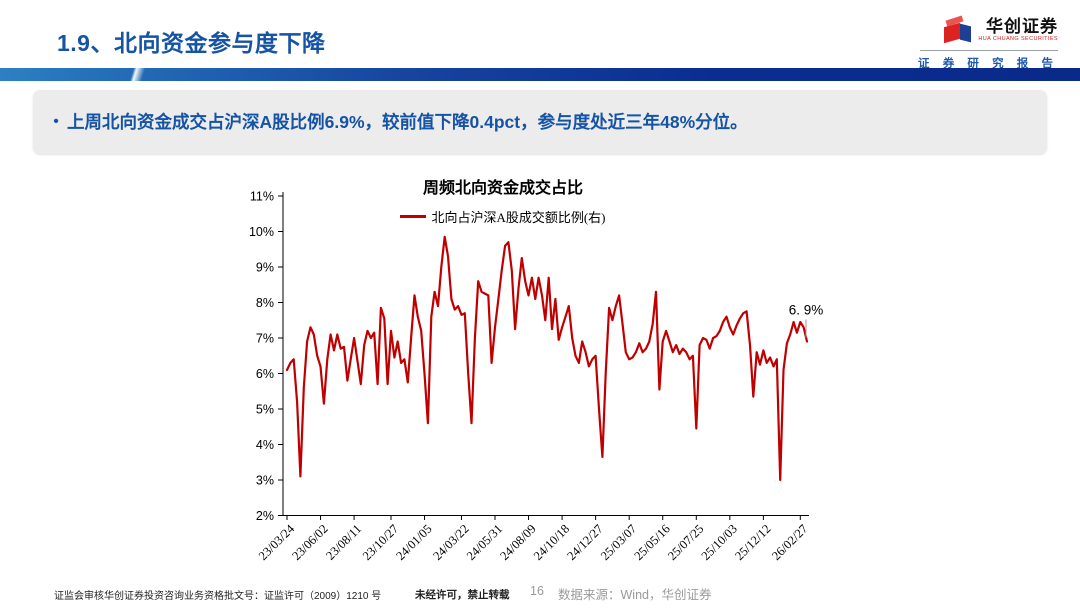 The image size is (1080, 608). I want to click on x-tick-label: 24/12/27, so click(584, 542).